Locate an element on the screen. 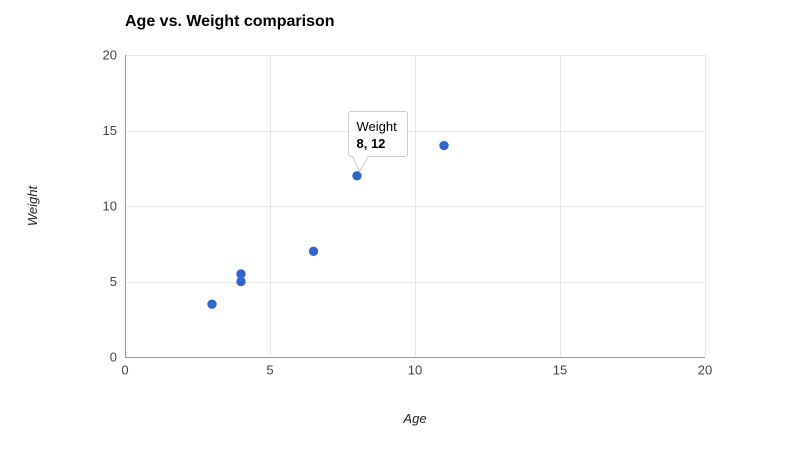  y-tick-label: 10 is located at coordinates (110, 206).